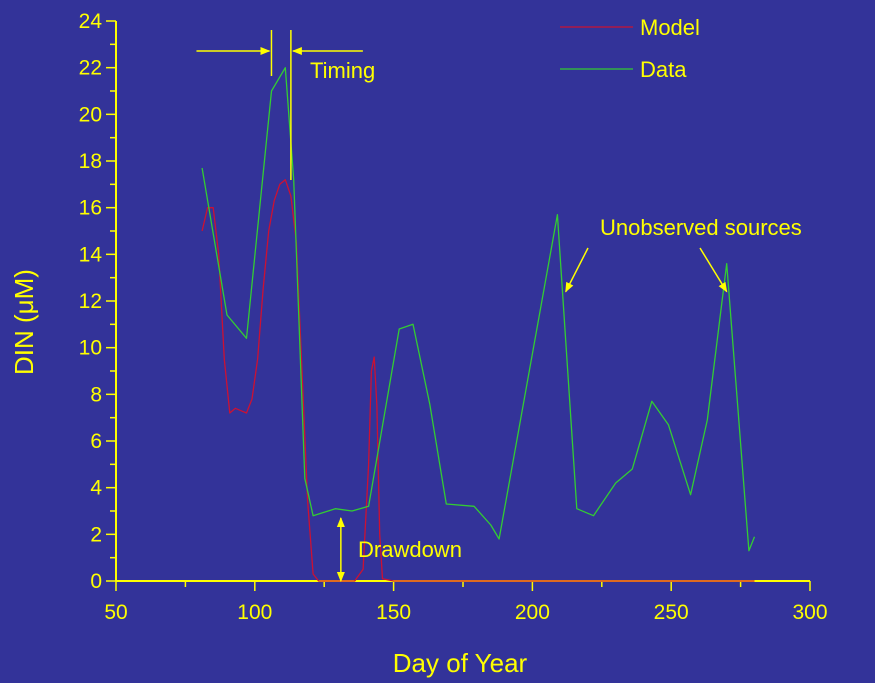 Image resolution: width=875 pixels, height=683 pixels. I want to click on x-axis-label: Day of Year, so click(460, 663).